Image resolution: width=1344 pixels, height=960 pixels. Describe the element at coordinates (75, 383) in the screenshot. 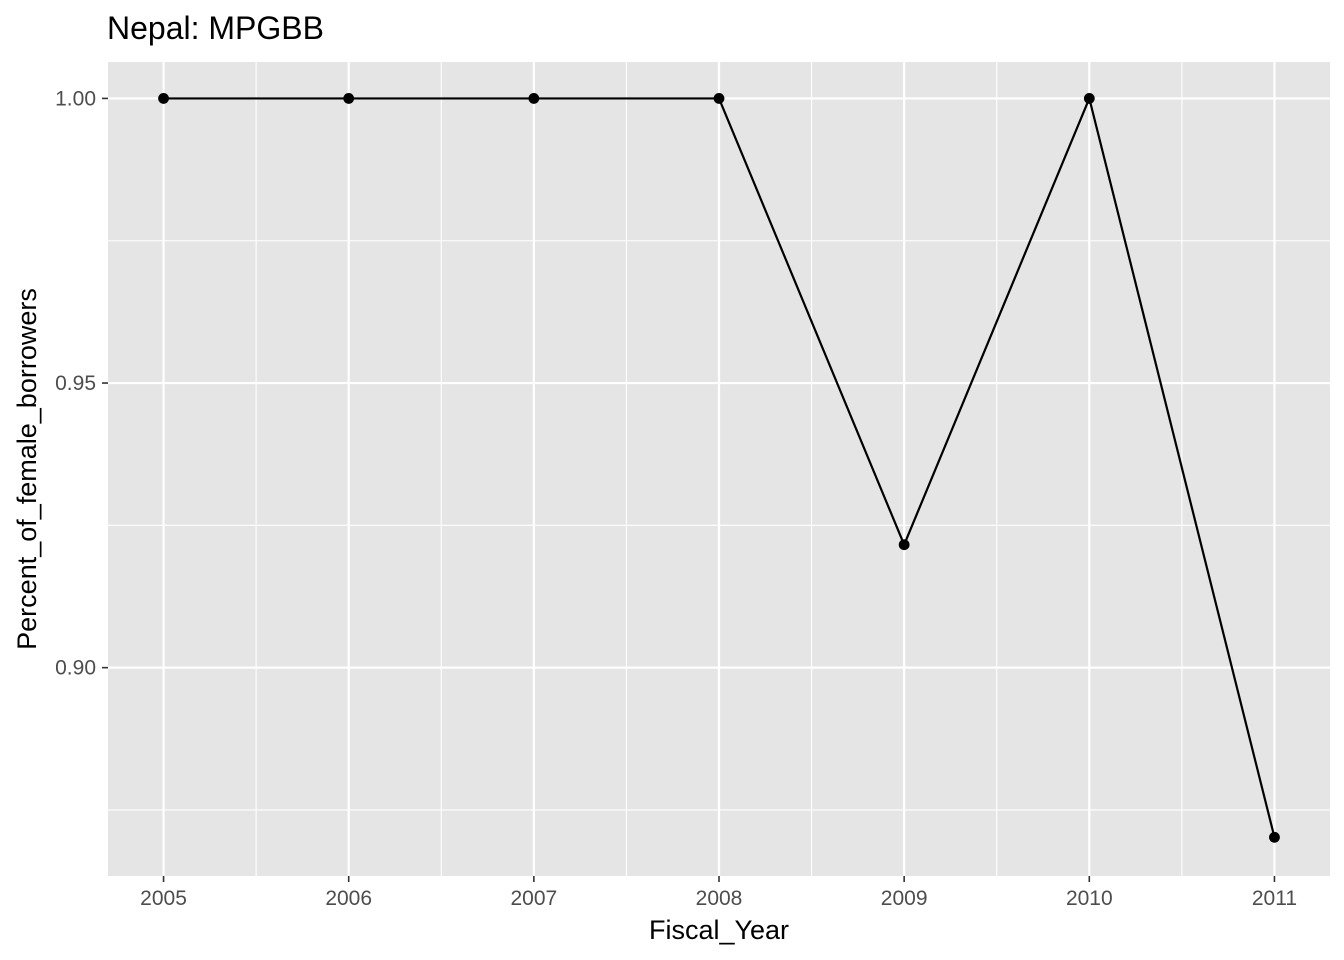

I see `y-tick-label: 0.95` at that location.